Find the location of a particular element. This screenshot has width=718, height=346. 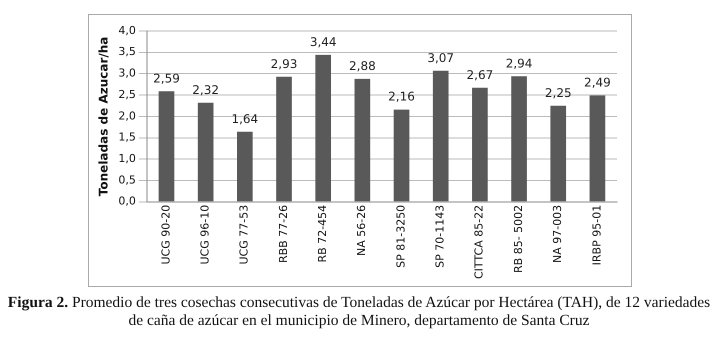

x-tick-label: CITTCA 85-22 is located at coordinates (479, 242).